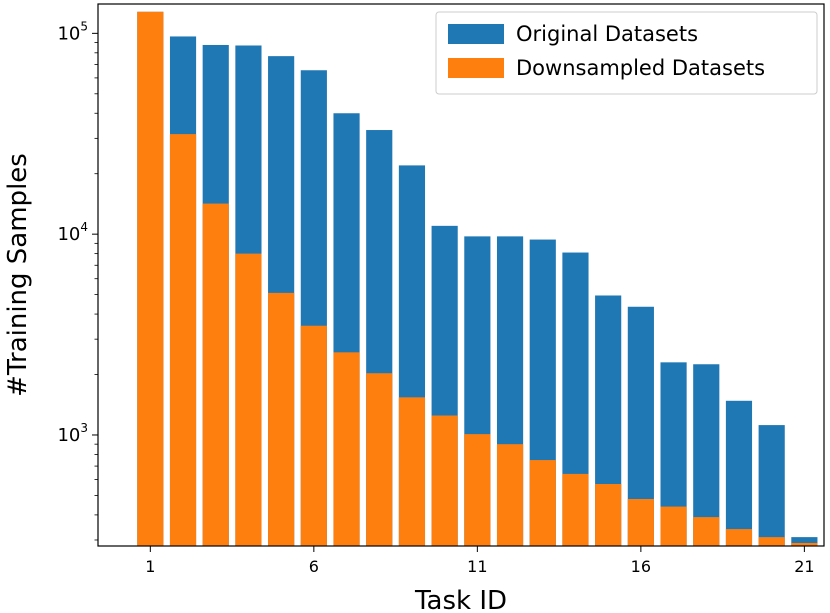 The width and height of the screenshot is (830, 613). What do you see at coordinates (72, 232) in the screenshot?
I see `y-tick-label: 10⁴` at bounding box center [72, 232].